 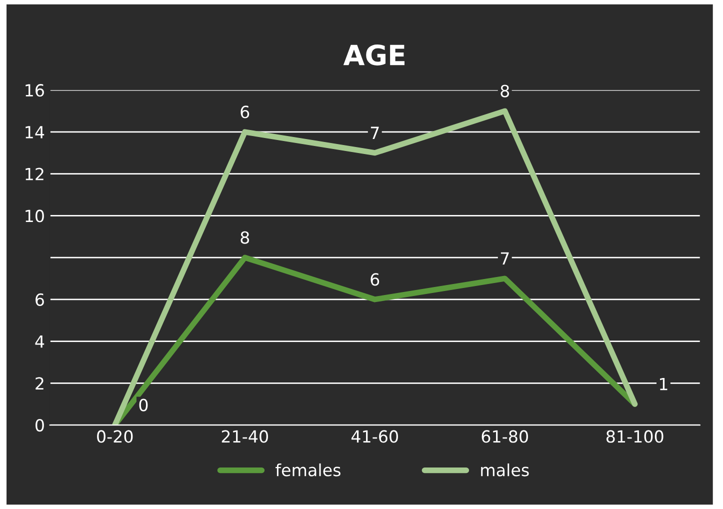 What do you see at coordinates (35, 132) in the screenshot?
I see `y-tick-label: 14` at bounding box center [35, 132].